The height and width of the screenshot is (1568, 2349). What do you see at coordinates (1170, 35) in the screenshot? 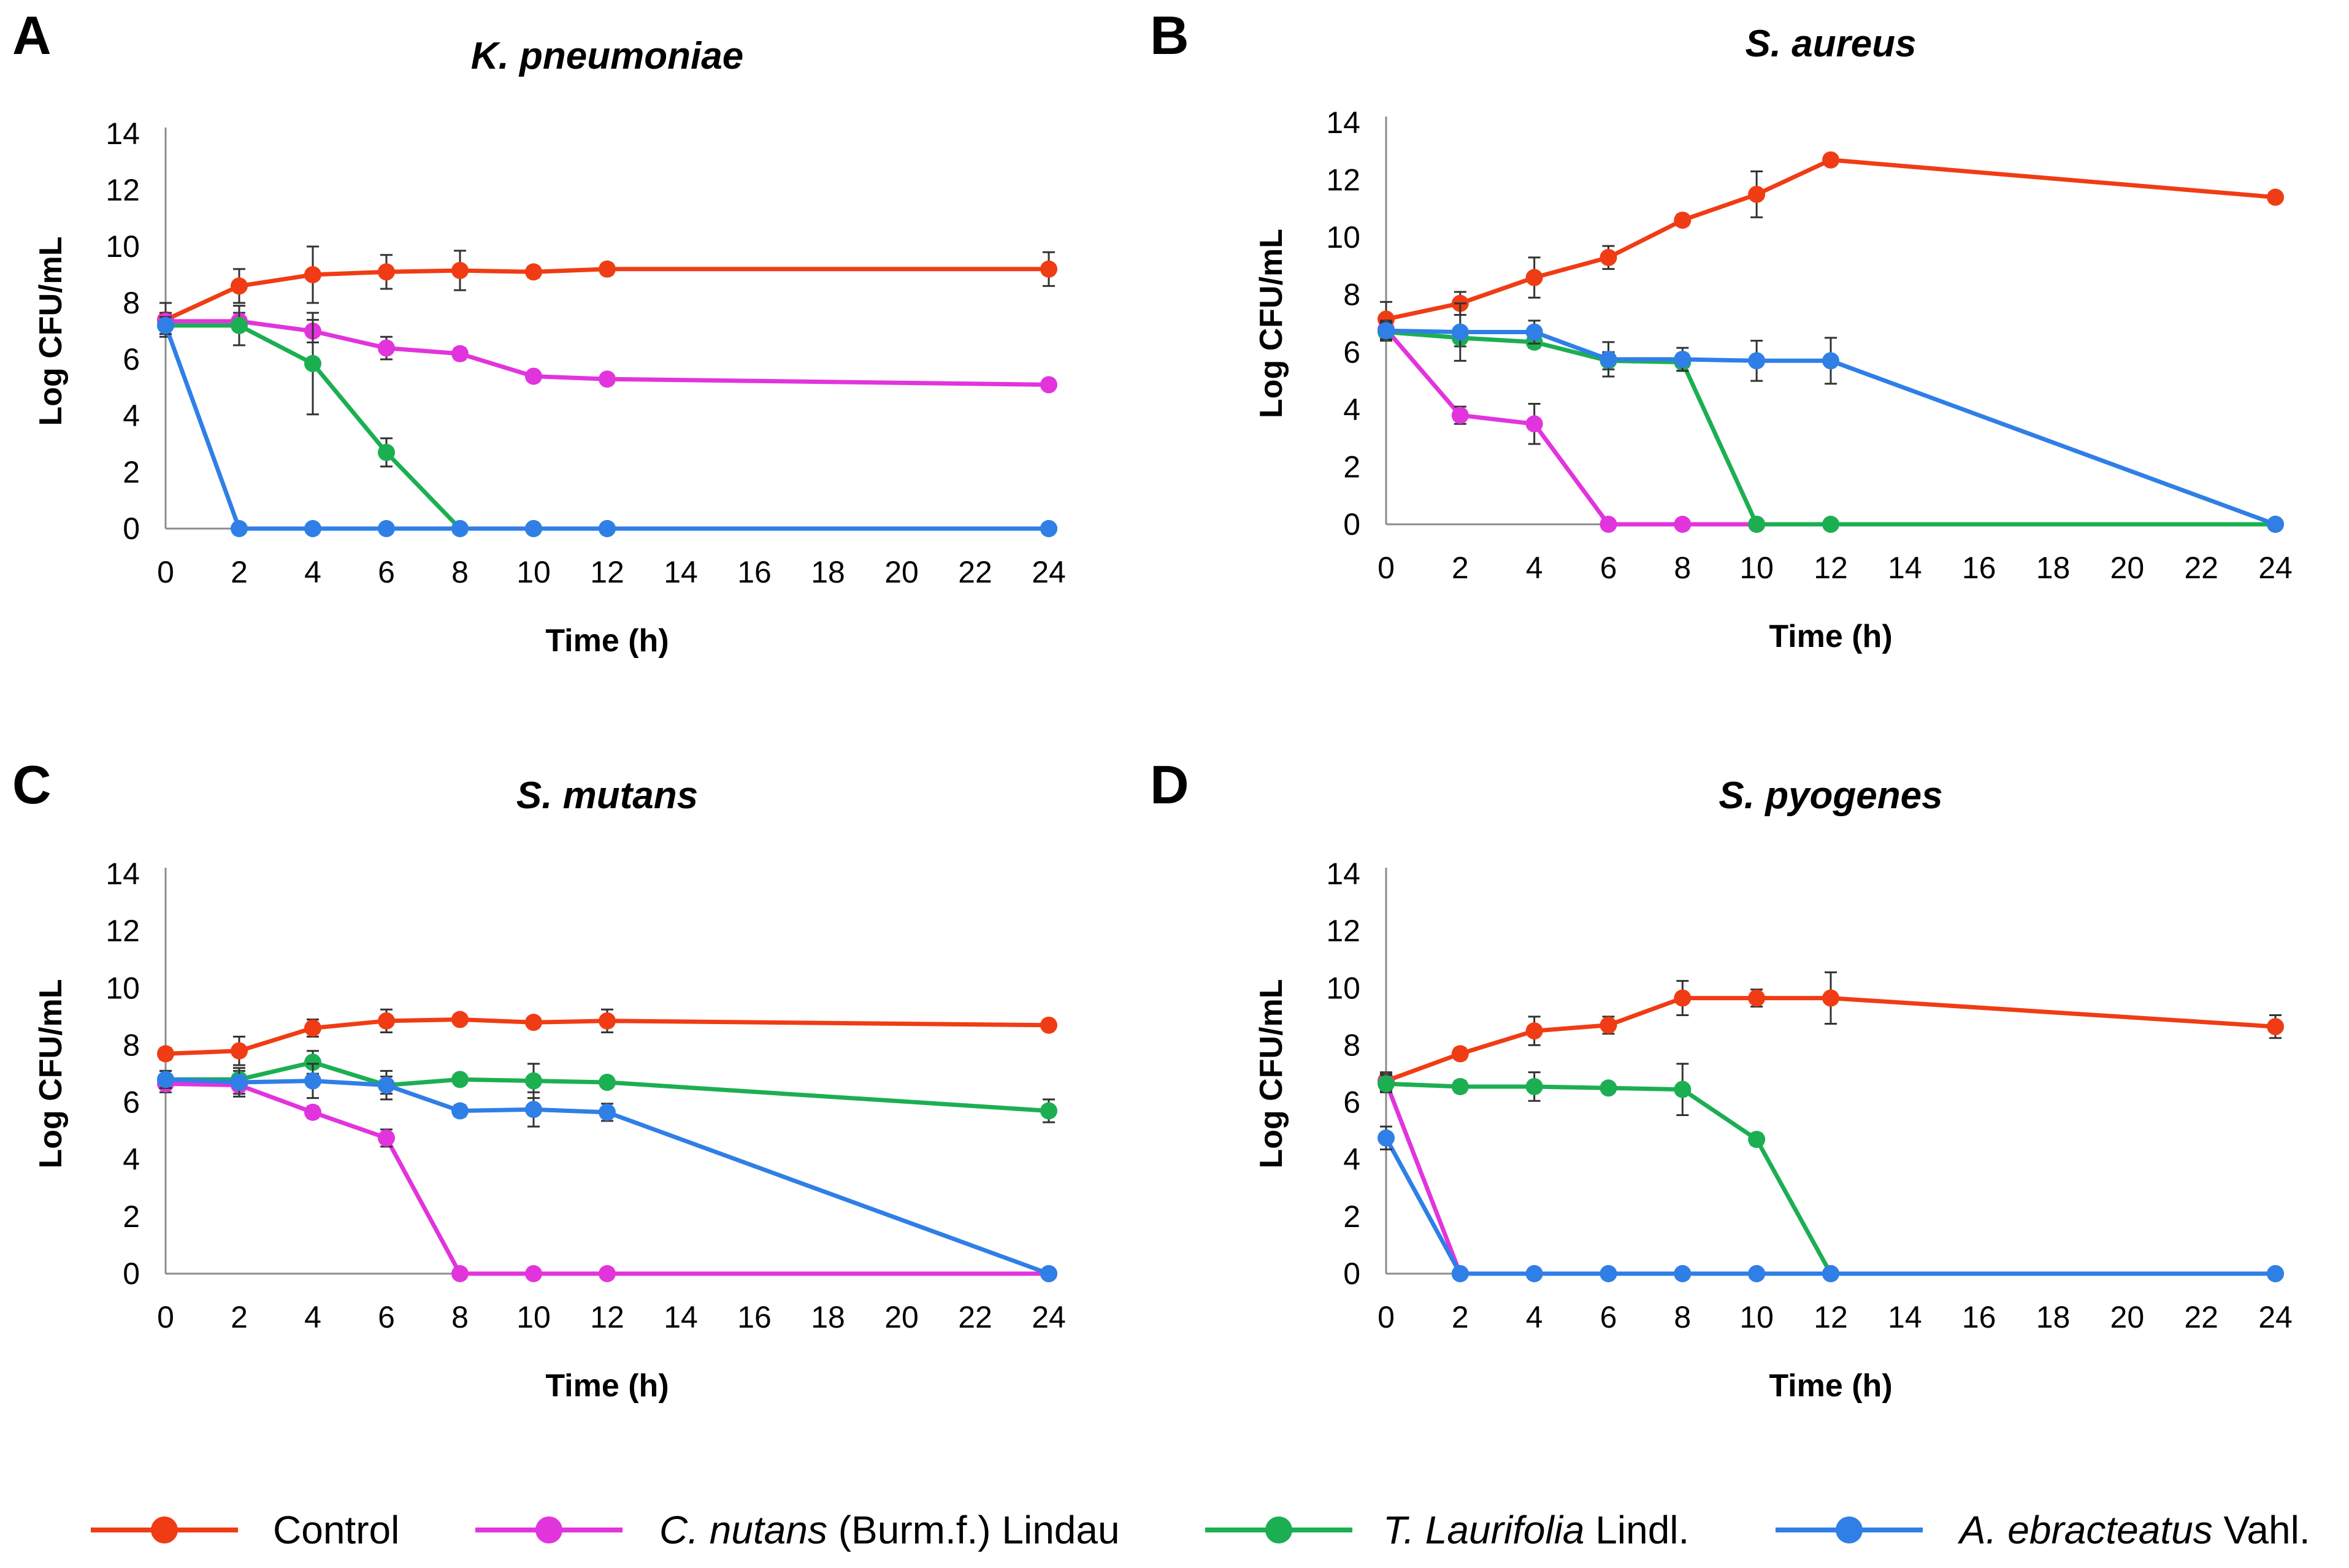
I see `panel-letter: B` at bounding box center [1170, 35].